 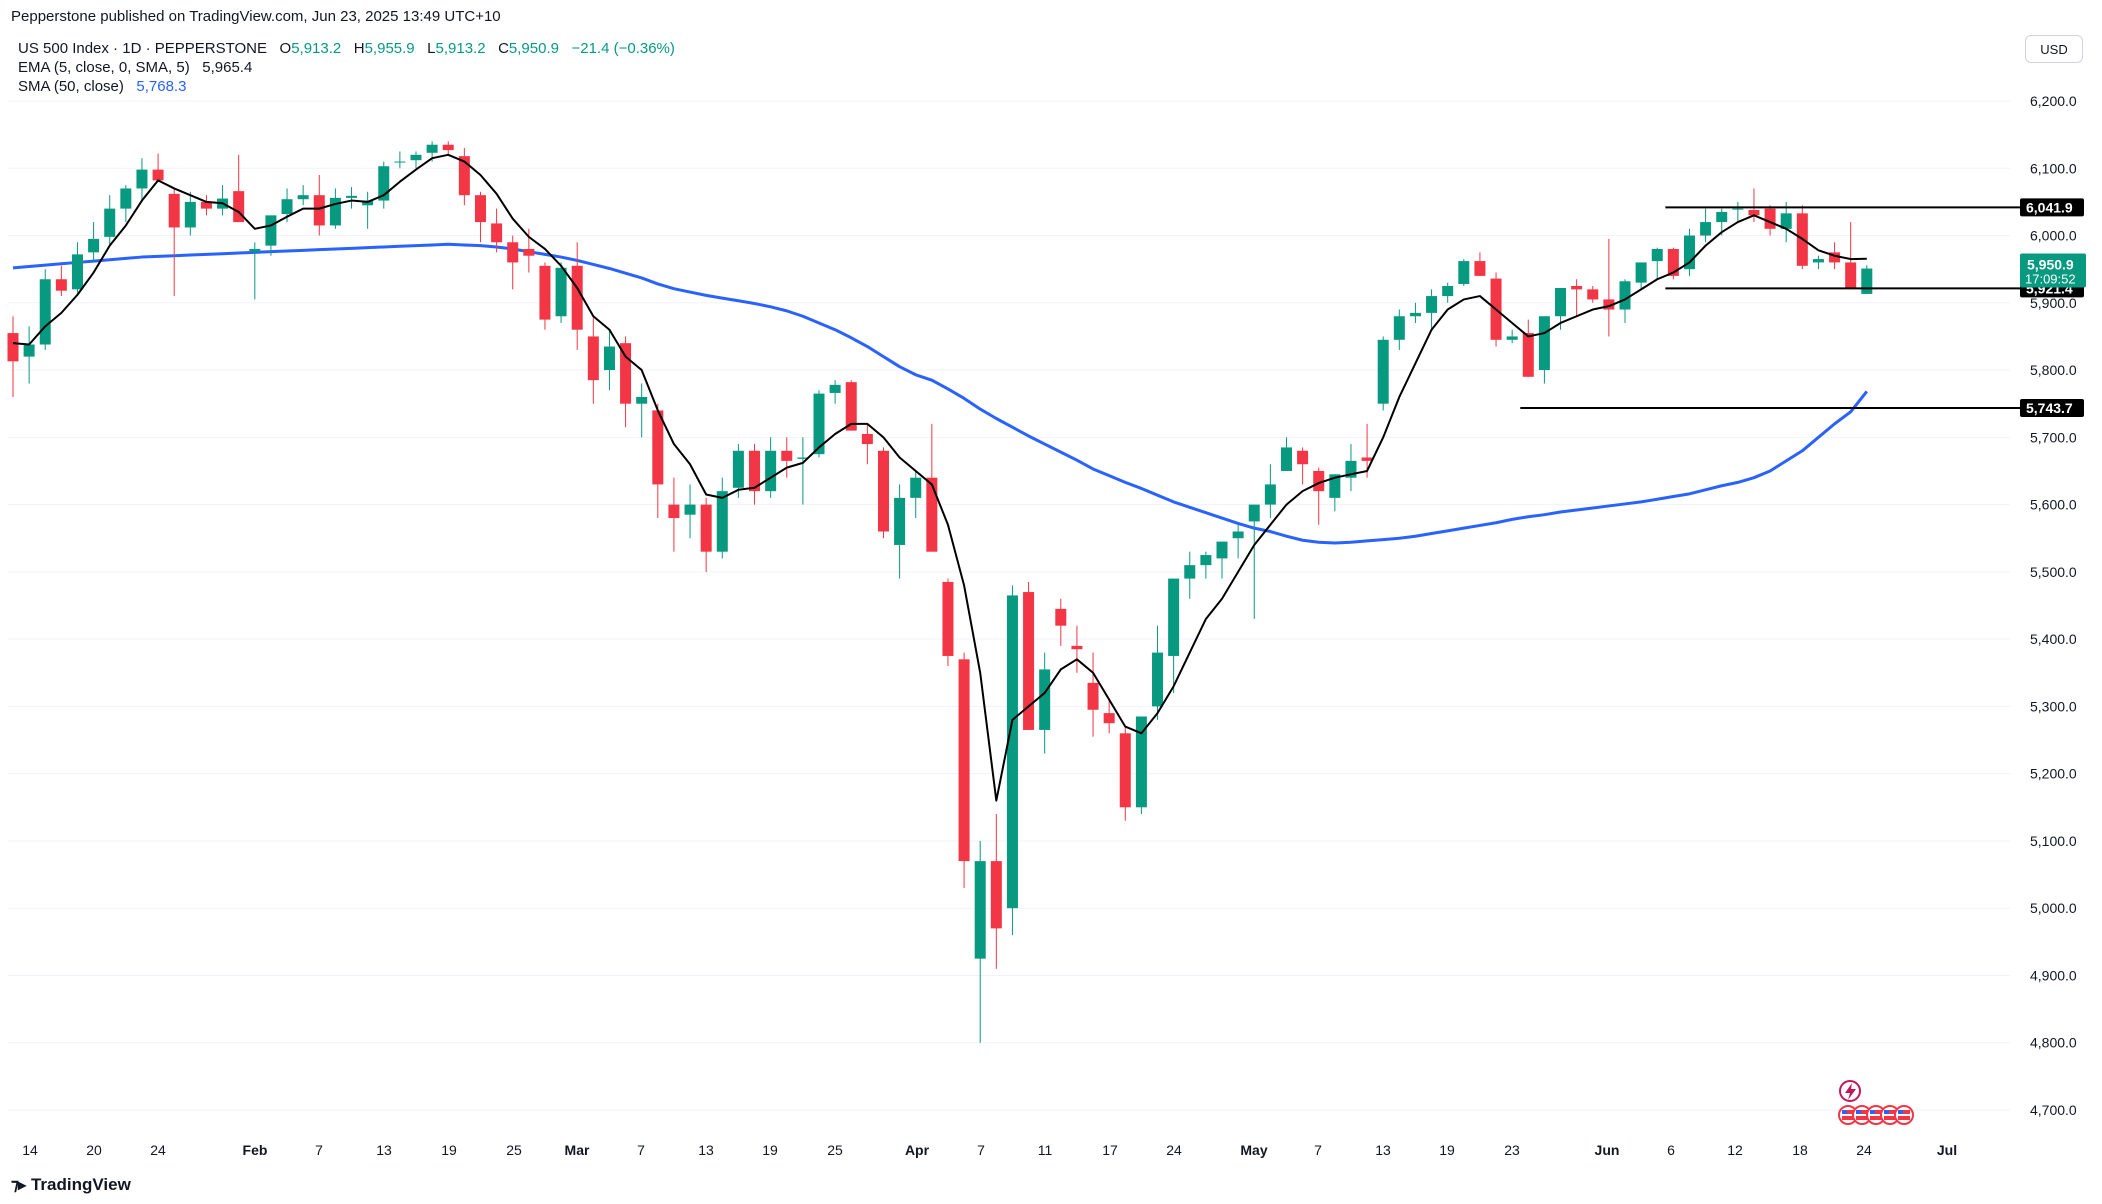 I want to click on currency-button: USD, so click(x=2054, y=49).